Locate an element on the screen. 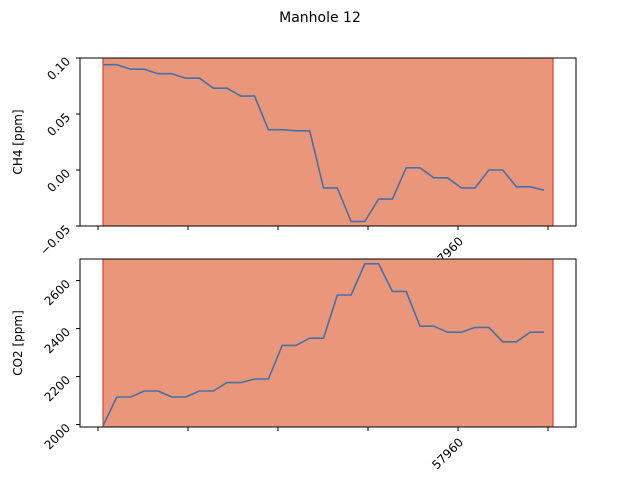  co2-x-ticks: 57960 is located at coordinates (323, 449).